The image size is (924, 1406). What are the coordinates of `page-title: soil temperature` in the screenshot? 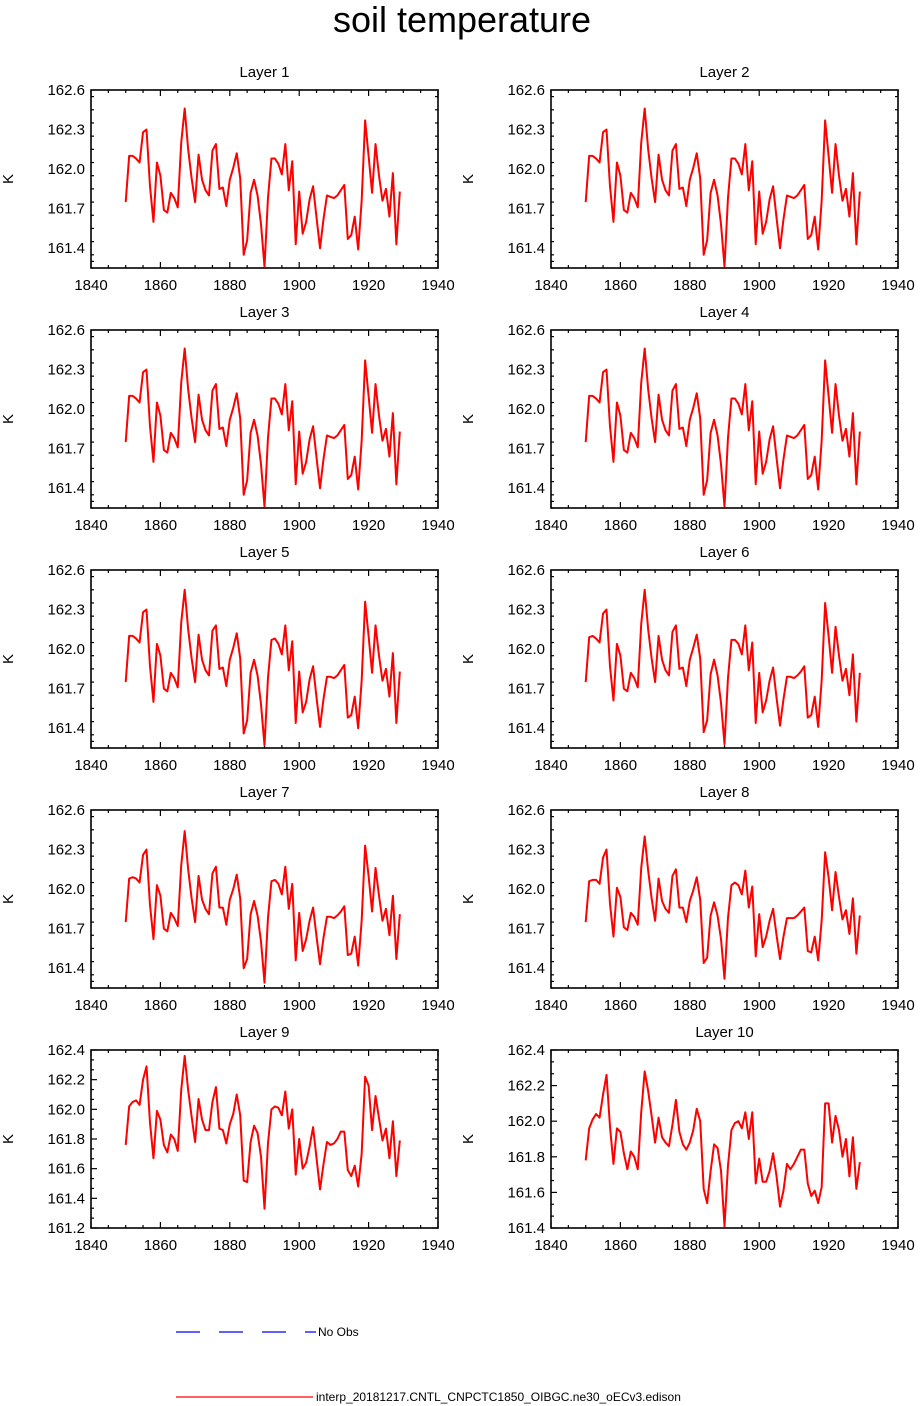 It's located at (462, 20).